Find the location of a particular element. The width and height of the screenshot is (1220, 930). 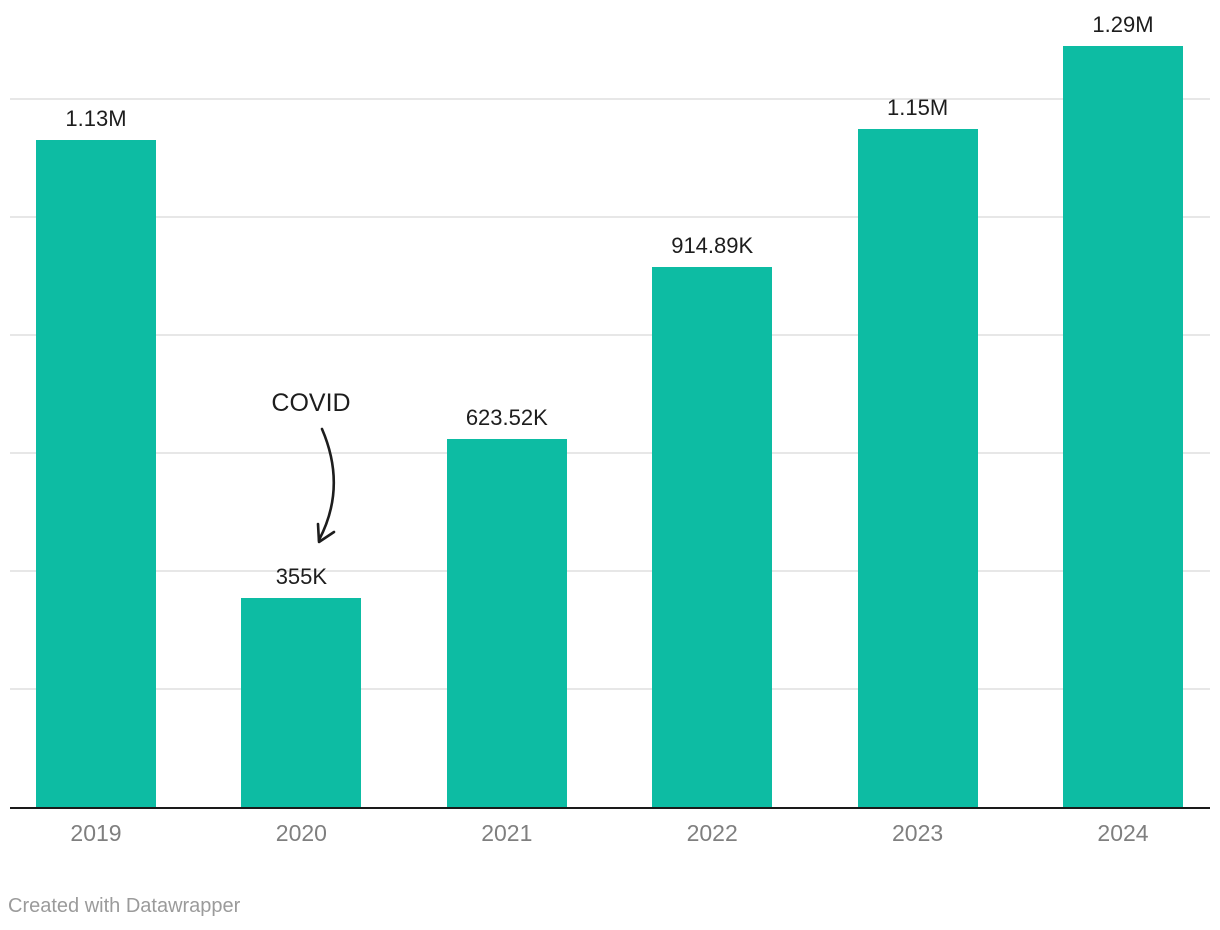

bar-value-label: 355K is located at coordinates (301, 576).